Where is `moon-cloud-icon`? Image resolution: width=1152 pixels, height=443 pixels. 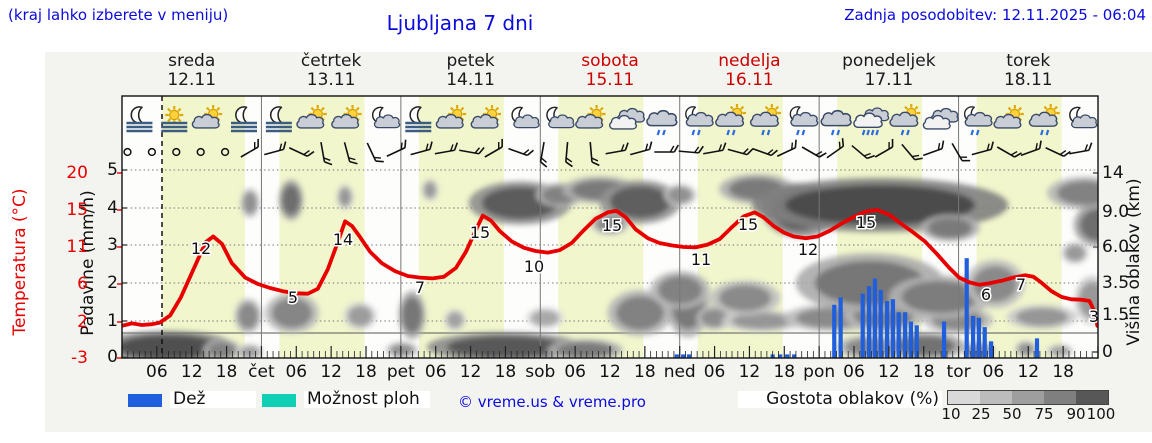
moon-cloud-icon is located at coordinates (1083, 117).